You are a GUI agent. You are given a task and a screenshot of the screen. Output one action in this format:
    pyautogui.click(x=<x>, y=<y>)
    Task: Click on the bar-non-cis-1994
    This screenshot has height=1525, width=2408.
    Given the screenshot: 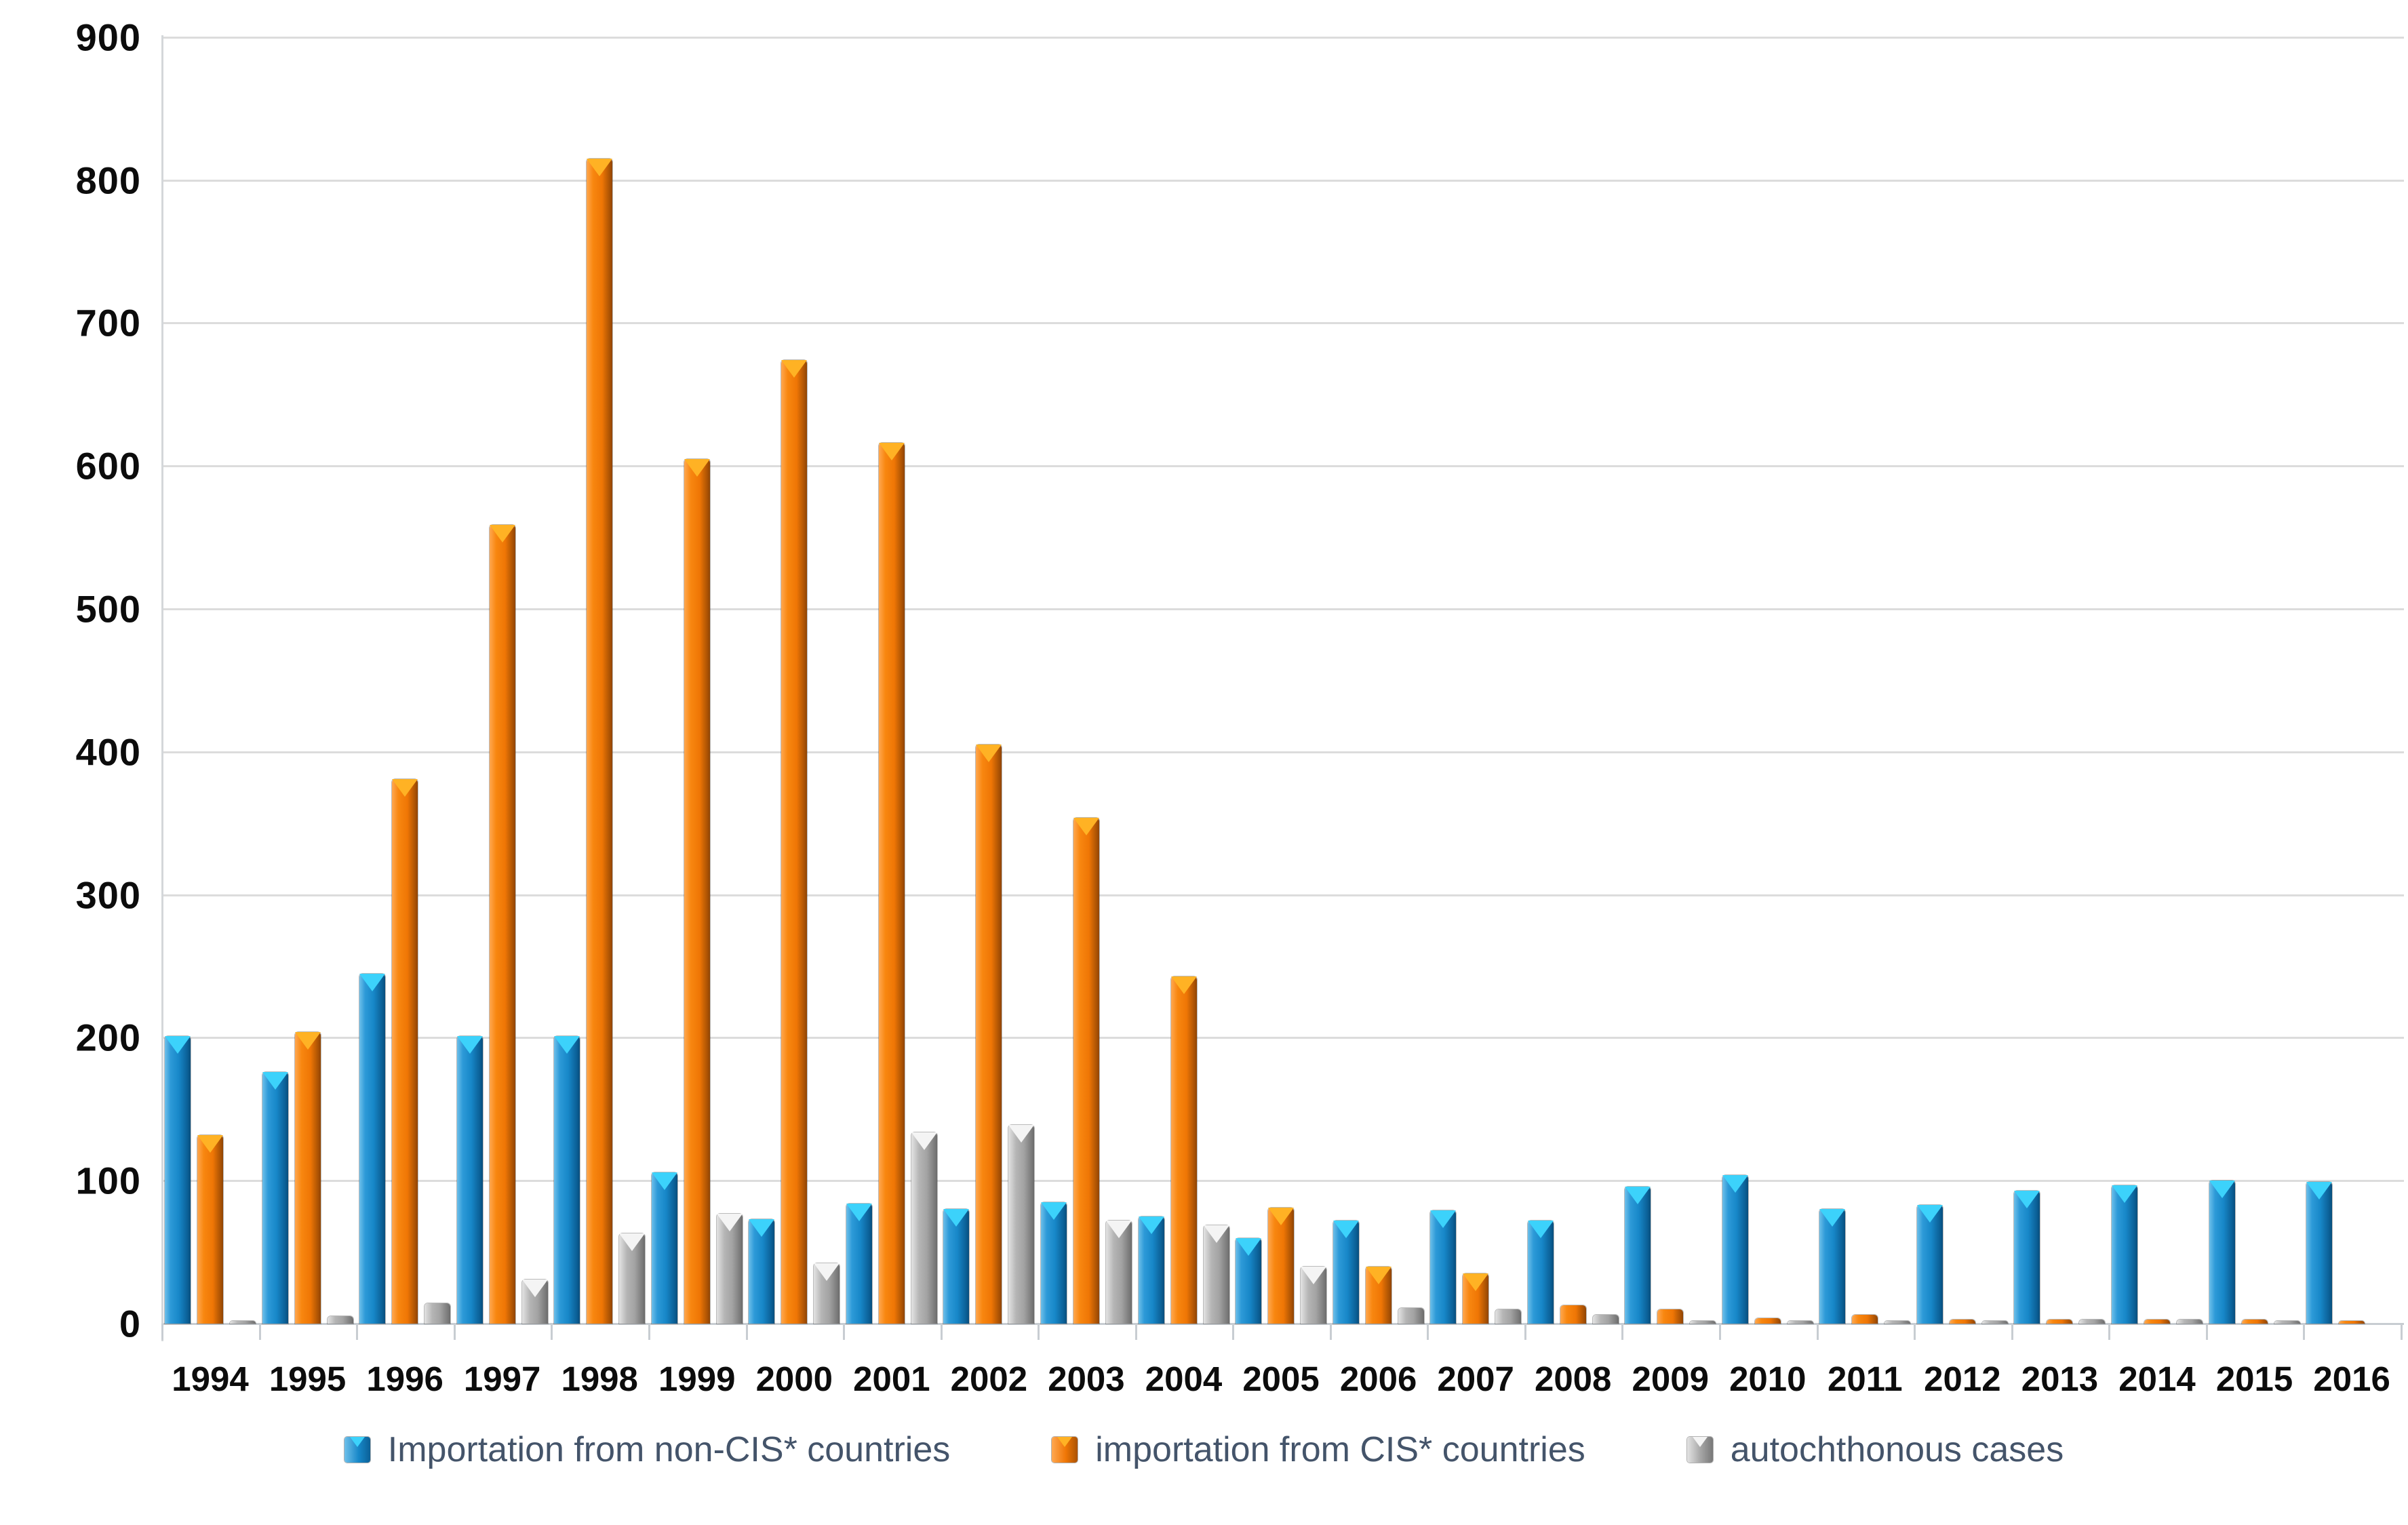 What is the action you would take?
    pyautogui.click(x=178, y=1180)
    